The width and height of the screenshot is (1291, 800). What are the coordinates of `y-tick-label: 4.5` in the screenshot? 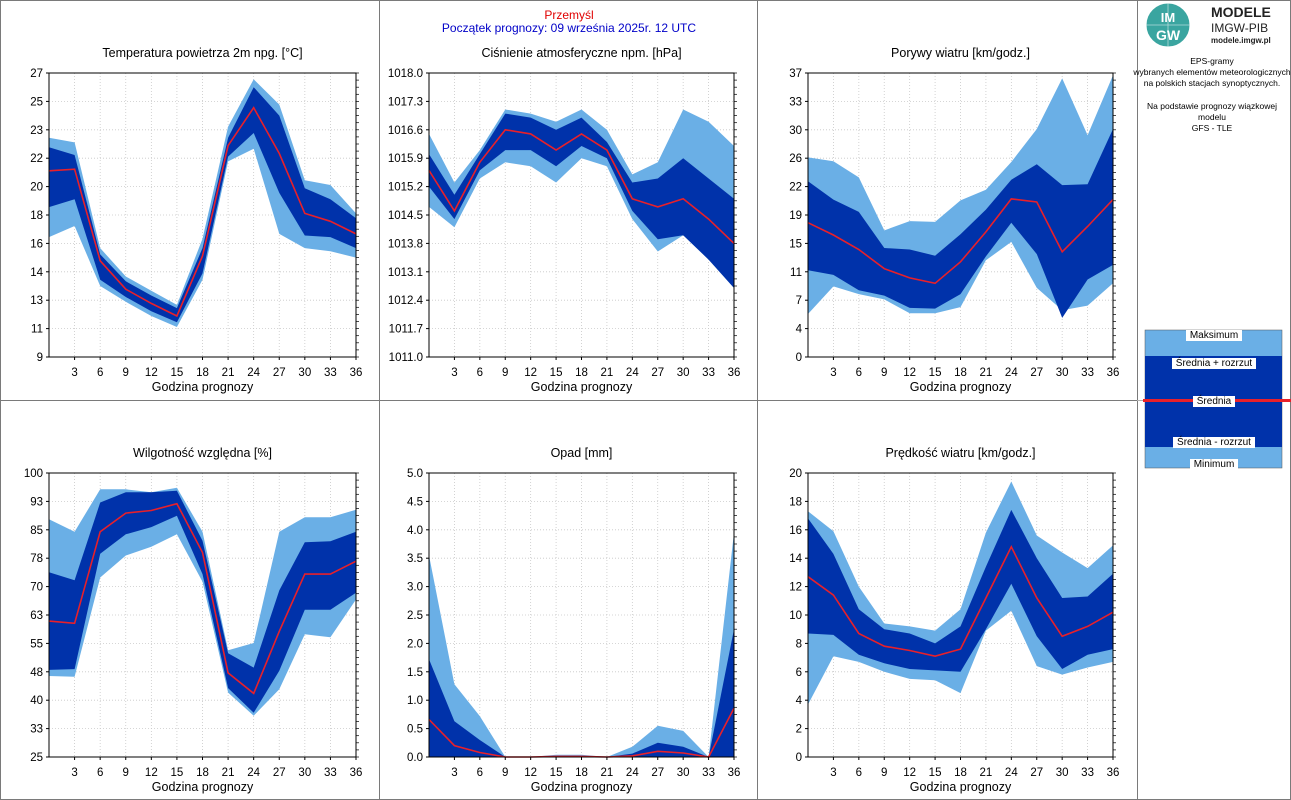 It's located at (415, 502).